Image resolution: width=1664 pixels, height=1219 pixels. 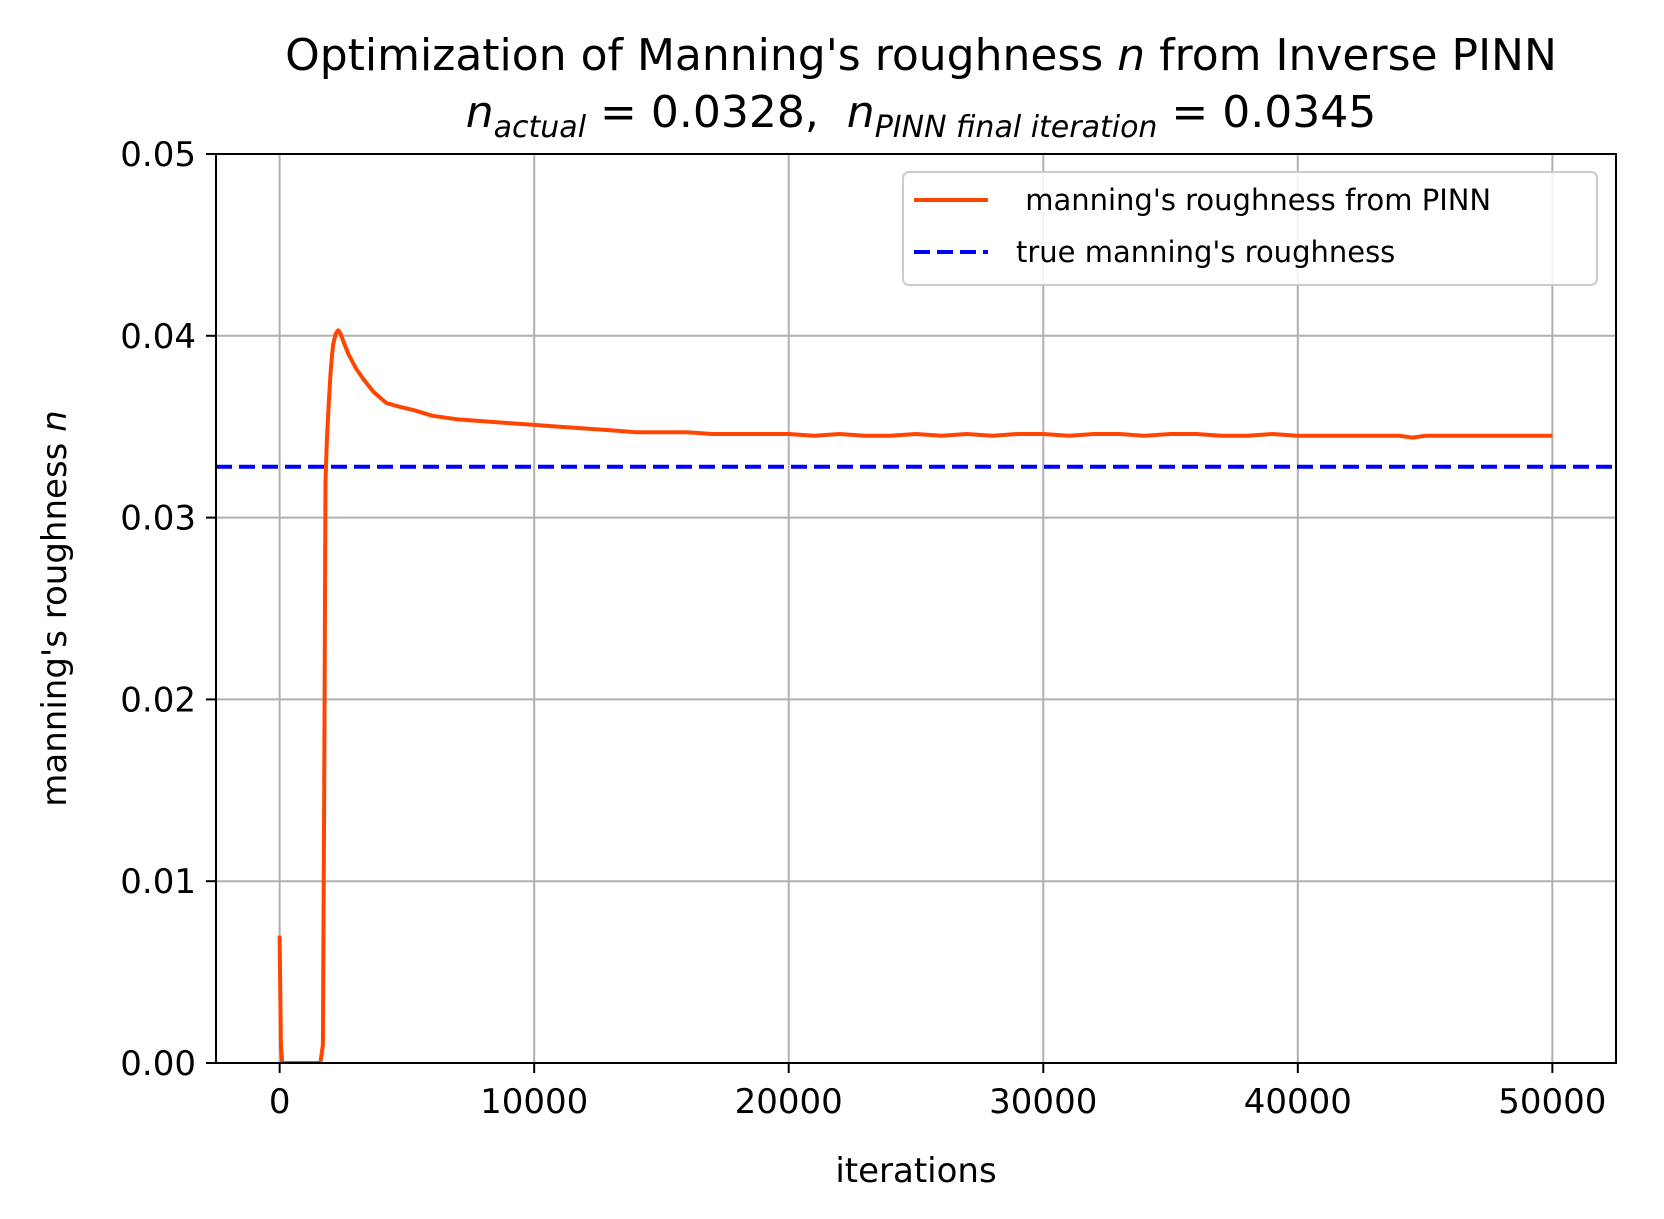 I want to click on y-tick-label-1: 0.01, so click(x=158, y=882).